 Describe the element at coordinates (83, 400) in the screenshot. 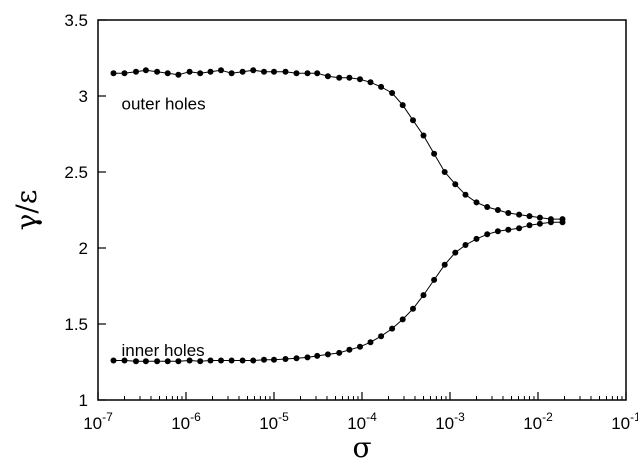

I see `y-tick-label: 1` at that location.